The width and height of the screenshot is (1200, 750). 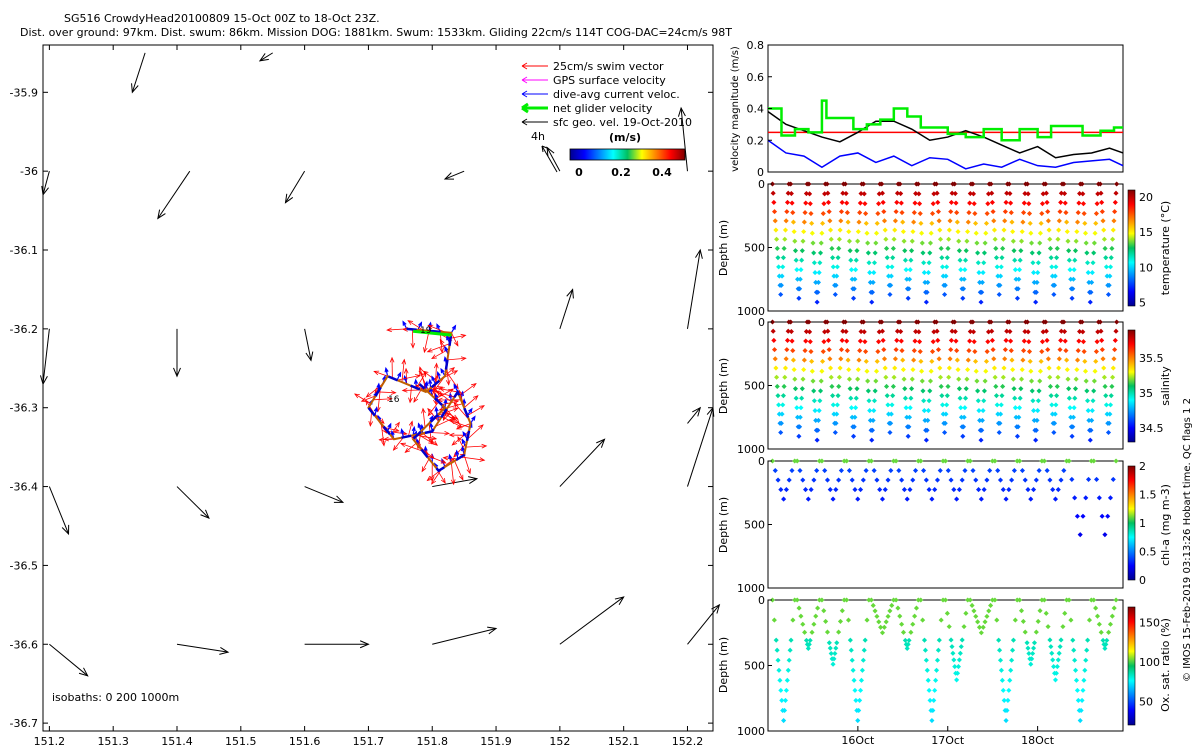 I want to click on velocity-series-line, so click(x=945, y=135).